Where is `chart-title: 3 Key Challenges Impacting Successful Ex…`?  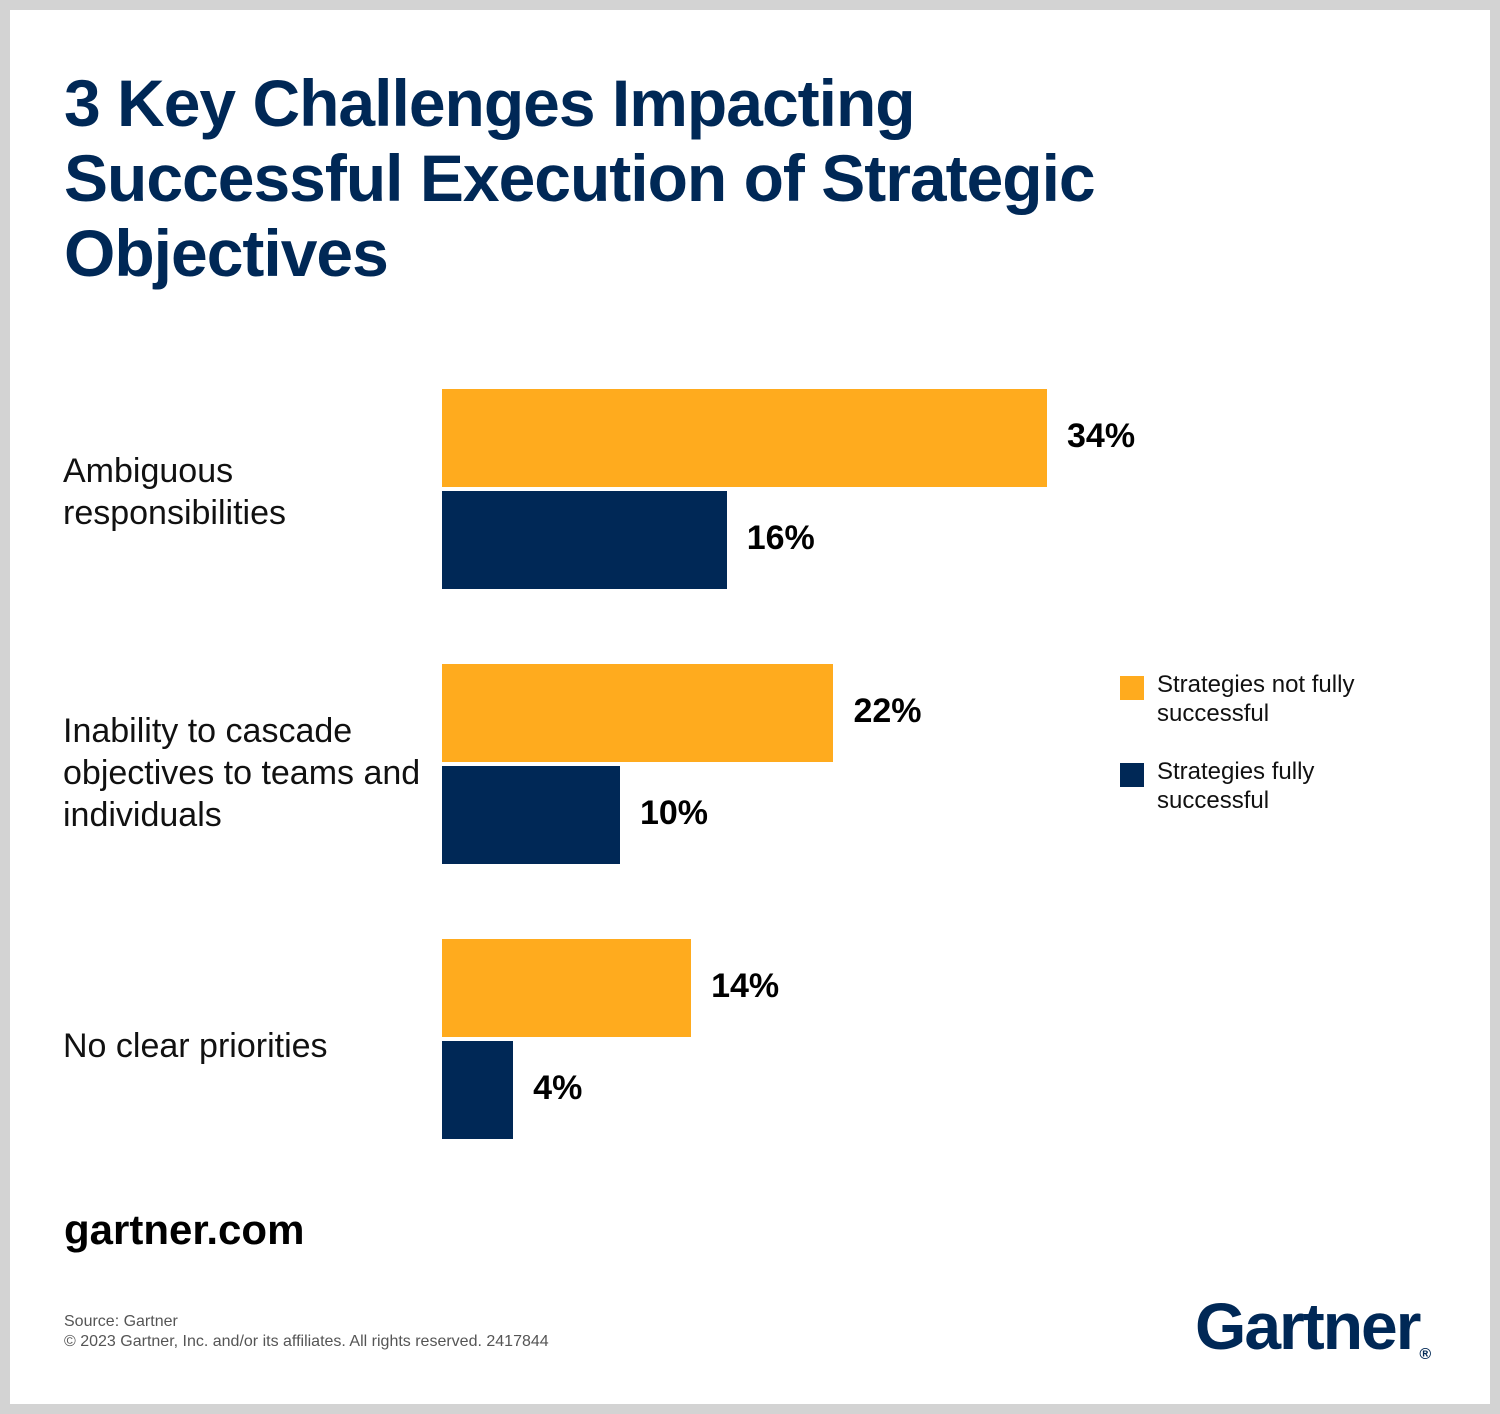 chart-title: 3 Key Challenges Impacting Successful Ex… is located at coordinates (580, 178).